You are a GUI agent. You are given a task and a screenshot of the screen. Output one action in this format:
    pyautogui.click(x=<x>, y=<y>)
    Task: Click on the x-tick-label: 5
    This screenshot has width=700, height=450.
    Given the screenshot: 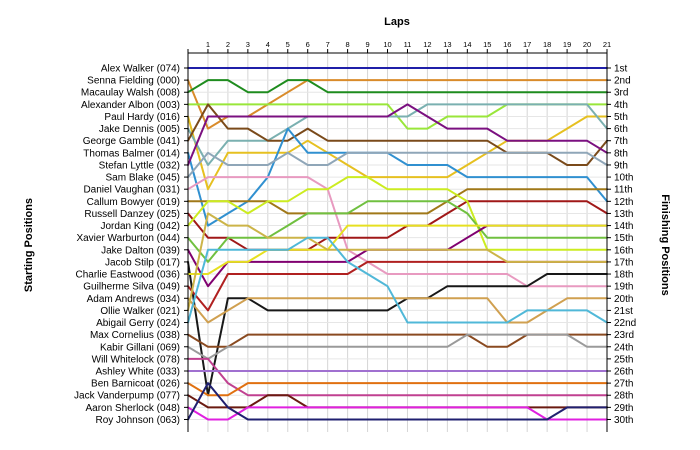 What is the action you would take?
    pyautogui.click(x=288, y=44)
    